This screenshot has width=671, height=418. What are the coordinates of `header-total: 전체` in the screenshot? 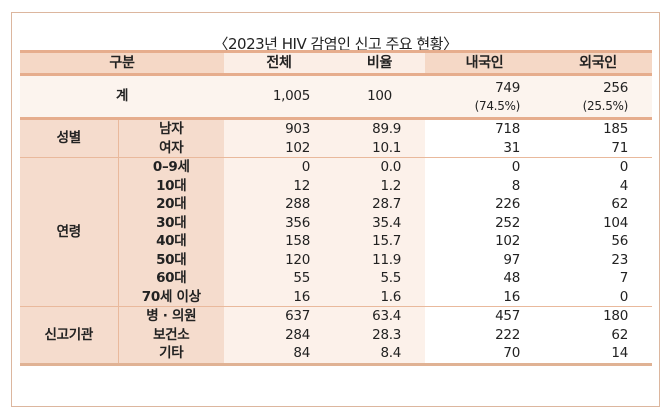 It's located at (279, 63).